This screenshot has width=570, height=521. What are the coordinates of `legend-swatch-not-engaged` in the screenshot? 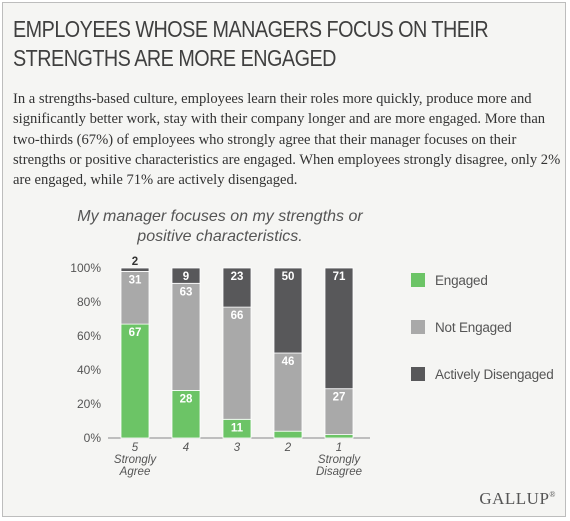 It's located at (418, 327).